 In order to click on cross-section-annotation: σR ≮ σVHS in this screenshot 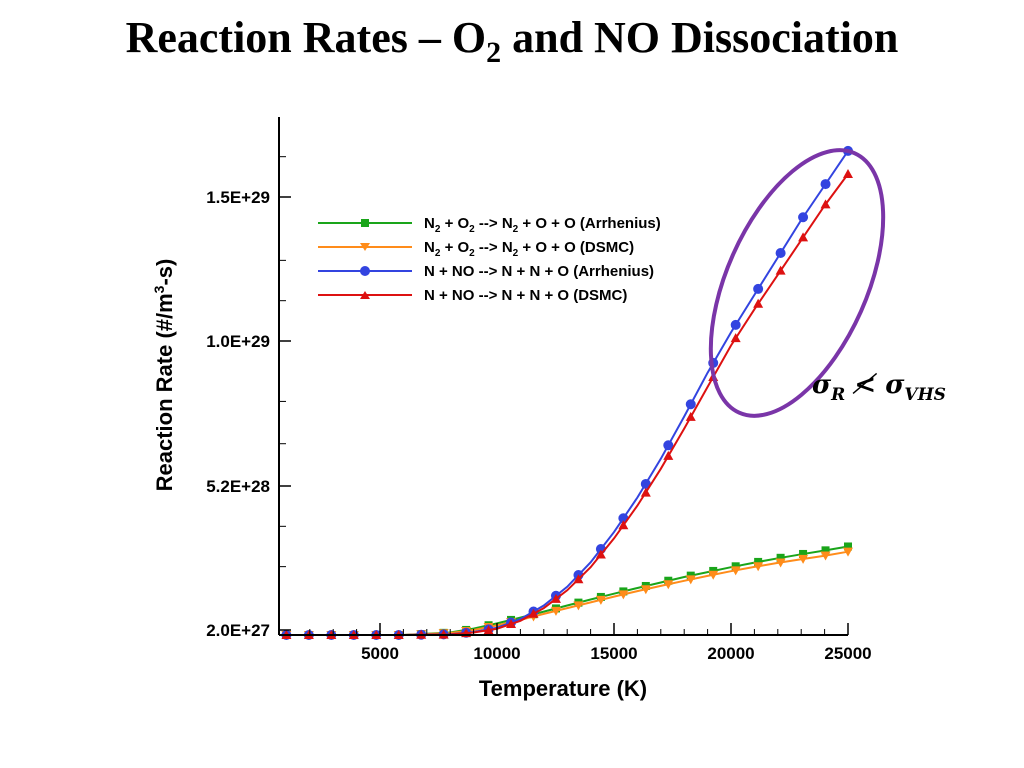, I will do `click(879, 387)`.